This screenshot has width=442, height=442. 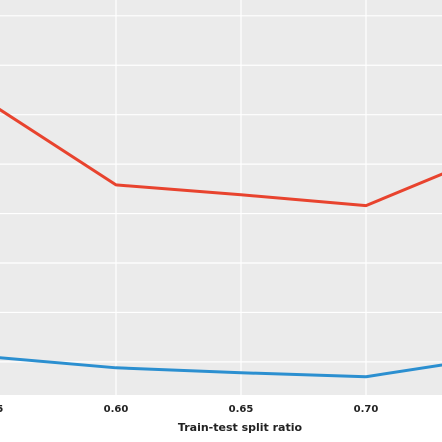 I want to click on x-tick-label: 0.65, so click(x=241, y=409).